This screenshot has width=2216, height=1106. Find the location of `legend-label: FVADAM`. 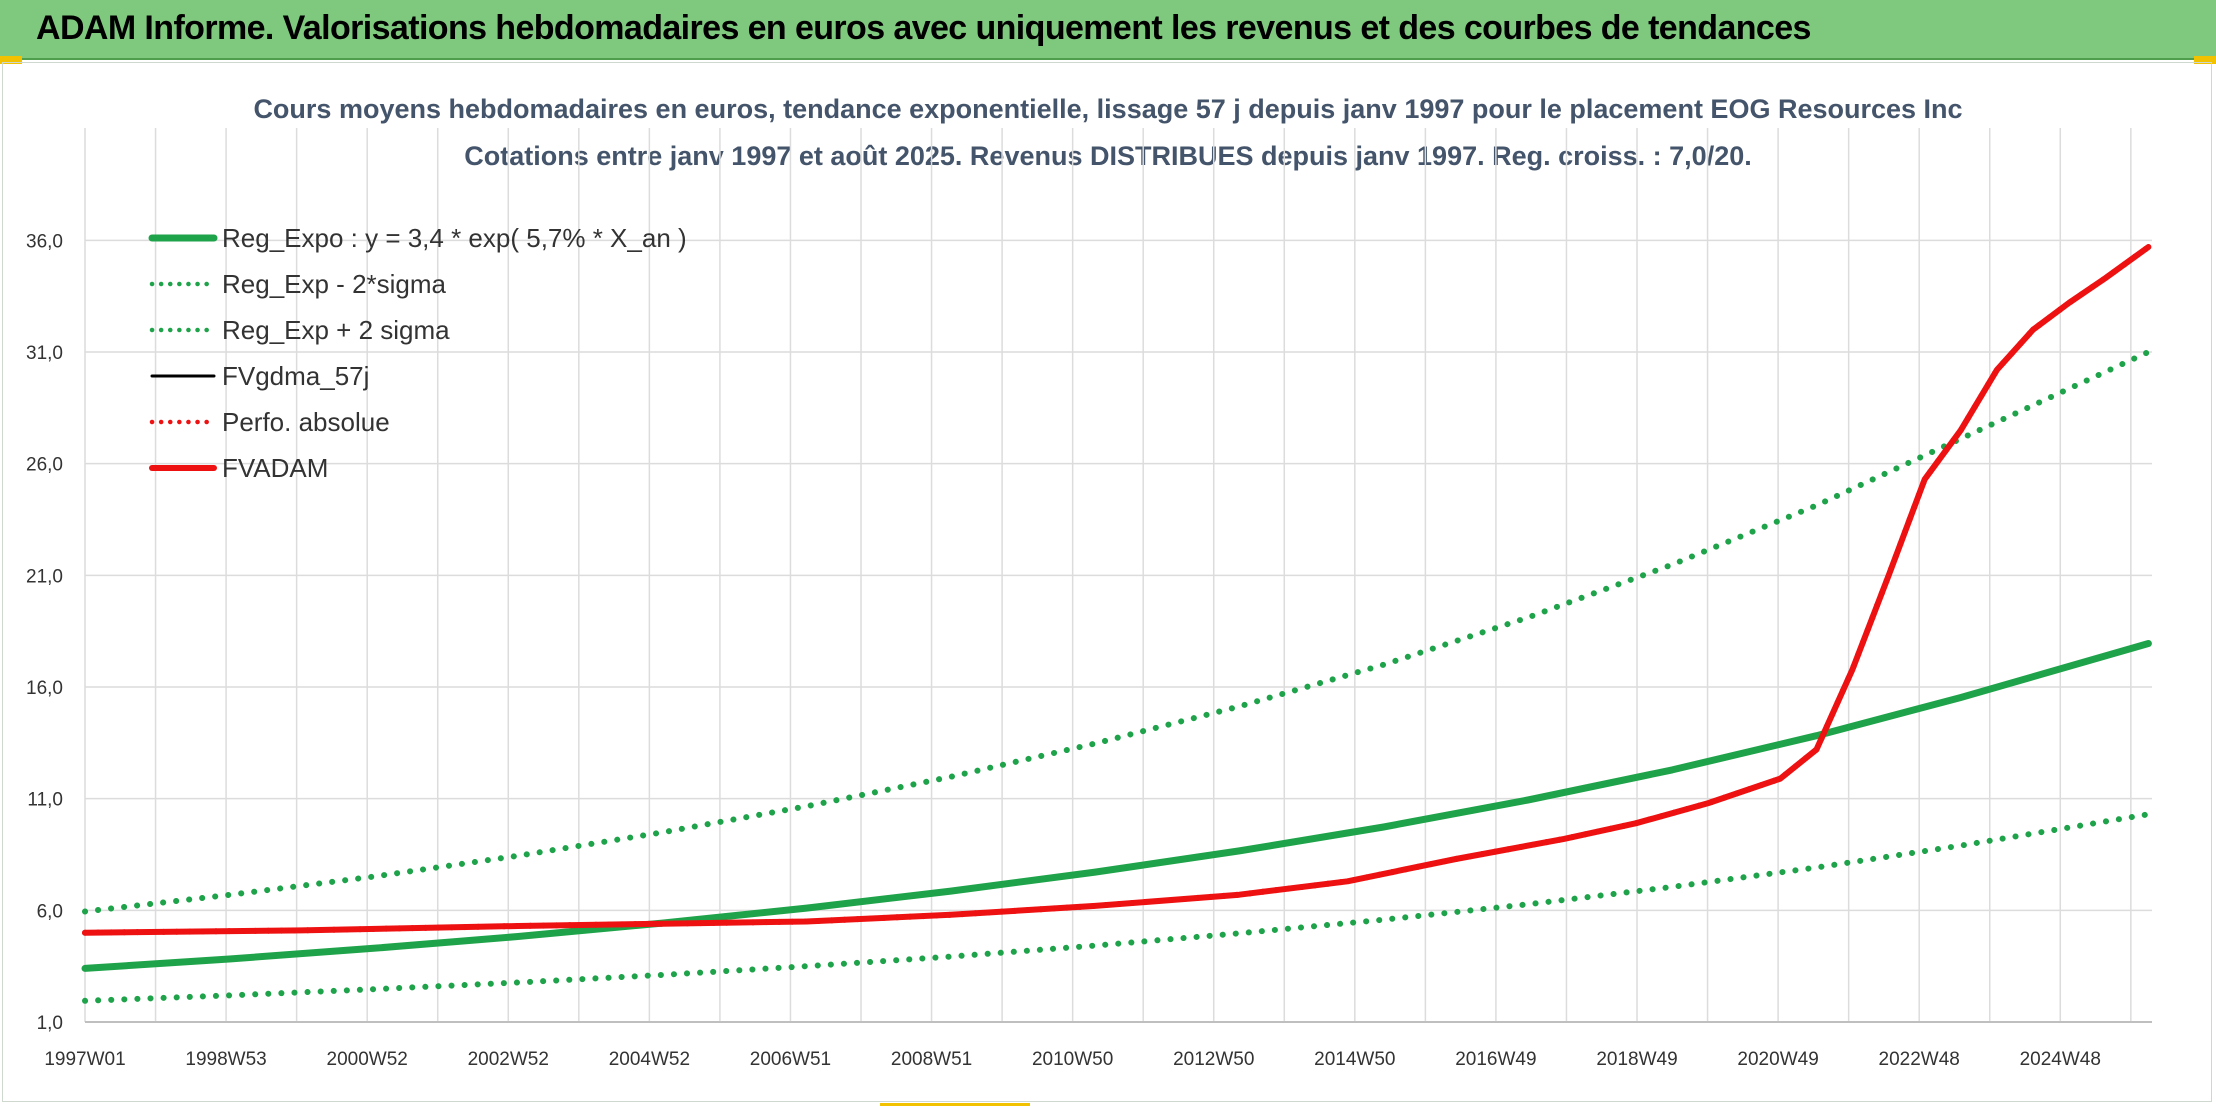

legend-label: FVADAM is located at coordinates (275, 468).